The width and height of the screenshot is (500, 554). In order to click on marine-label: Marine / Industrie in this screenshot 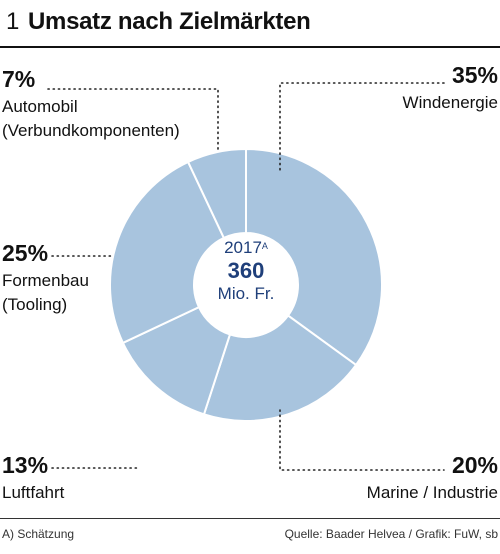, I will do `click(432, 492)`.